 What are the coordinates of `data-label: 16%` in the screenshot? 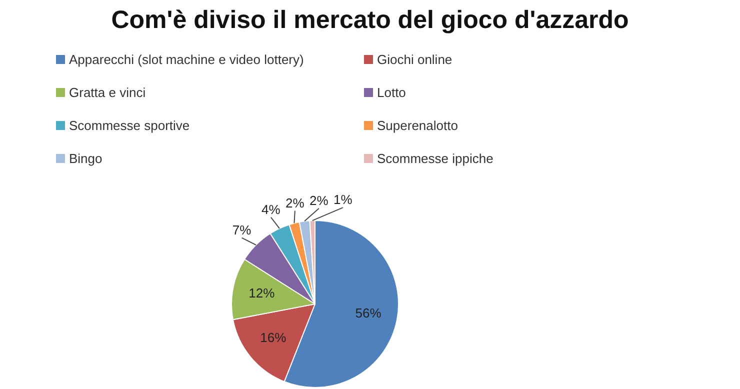 It's located at (273, 338).